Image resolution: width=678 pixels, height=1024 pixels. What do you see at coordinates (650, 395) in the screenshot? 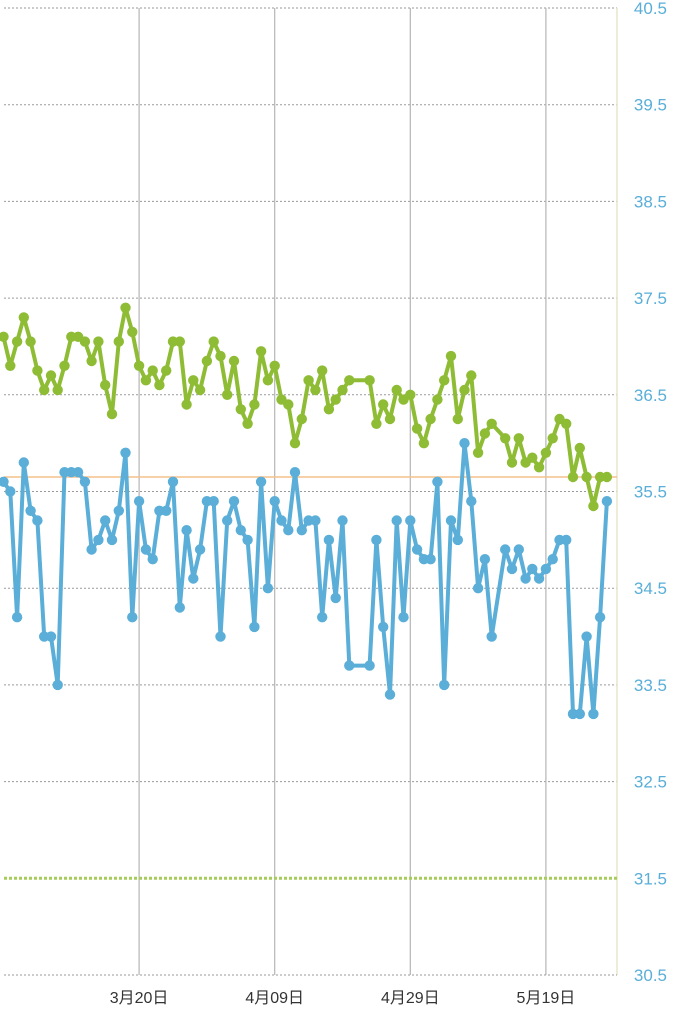
I see `y-tick-label: 36.5` at bounding box center [650, 395].